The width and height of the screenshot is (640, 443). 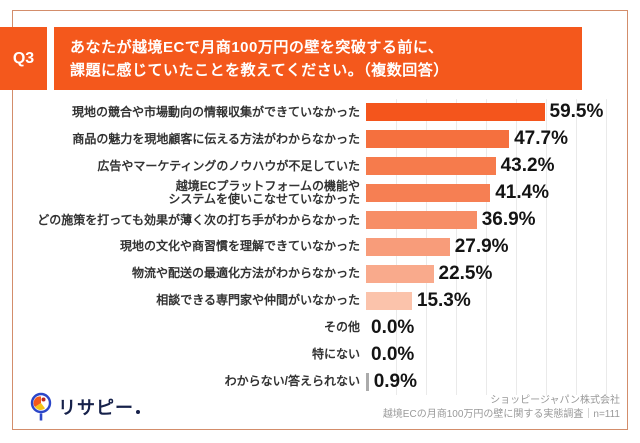 I want to click on brand-logo: リサピー, so click(x=85, y=407).